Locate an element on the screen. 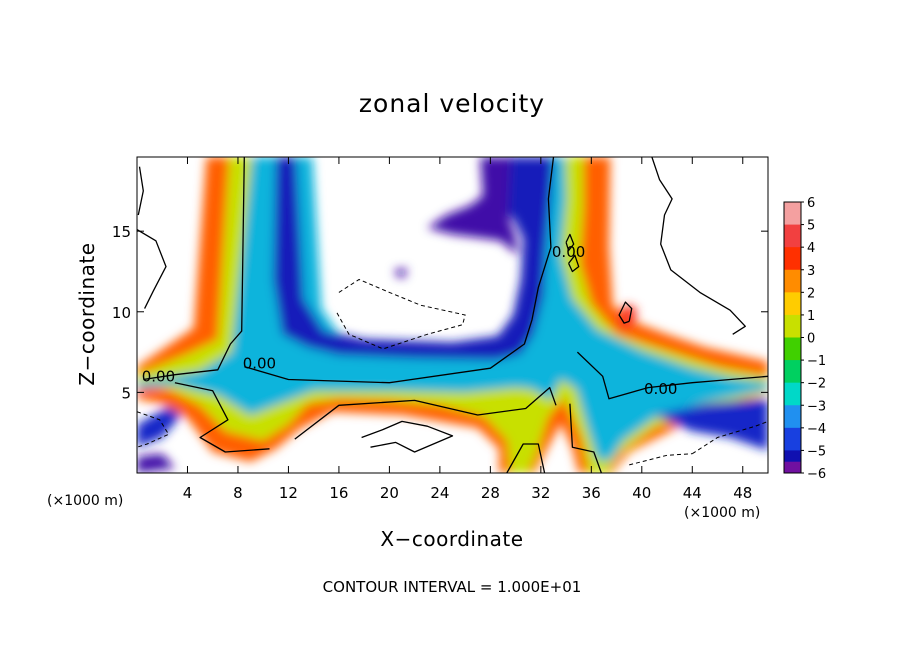  chart-title: zonal velocity is located at coordinates (452, 103).